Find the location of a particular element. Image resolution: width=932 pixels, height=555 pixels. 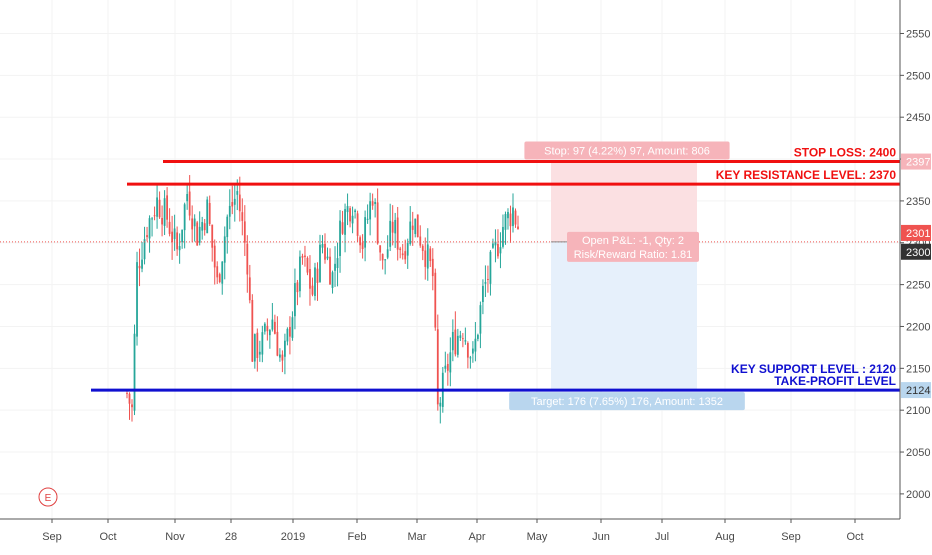

y-tick-label: 2350 is located at coordinates (918, 202).